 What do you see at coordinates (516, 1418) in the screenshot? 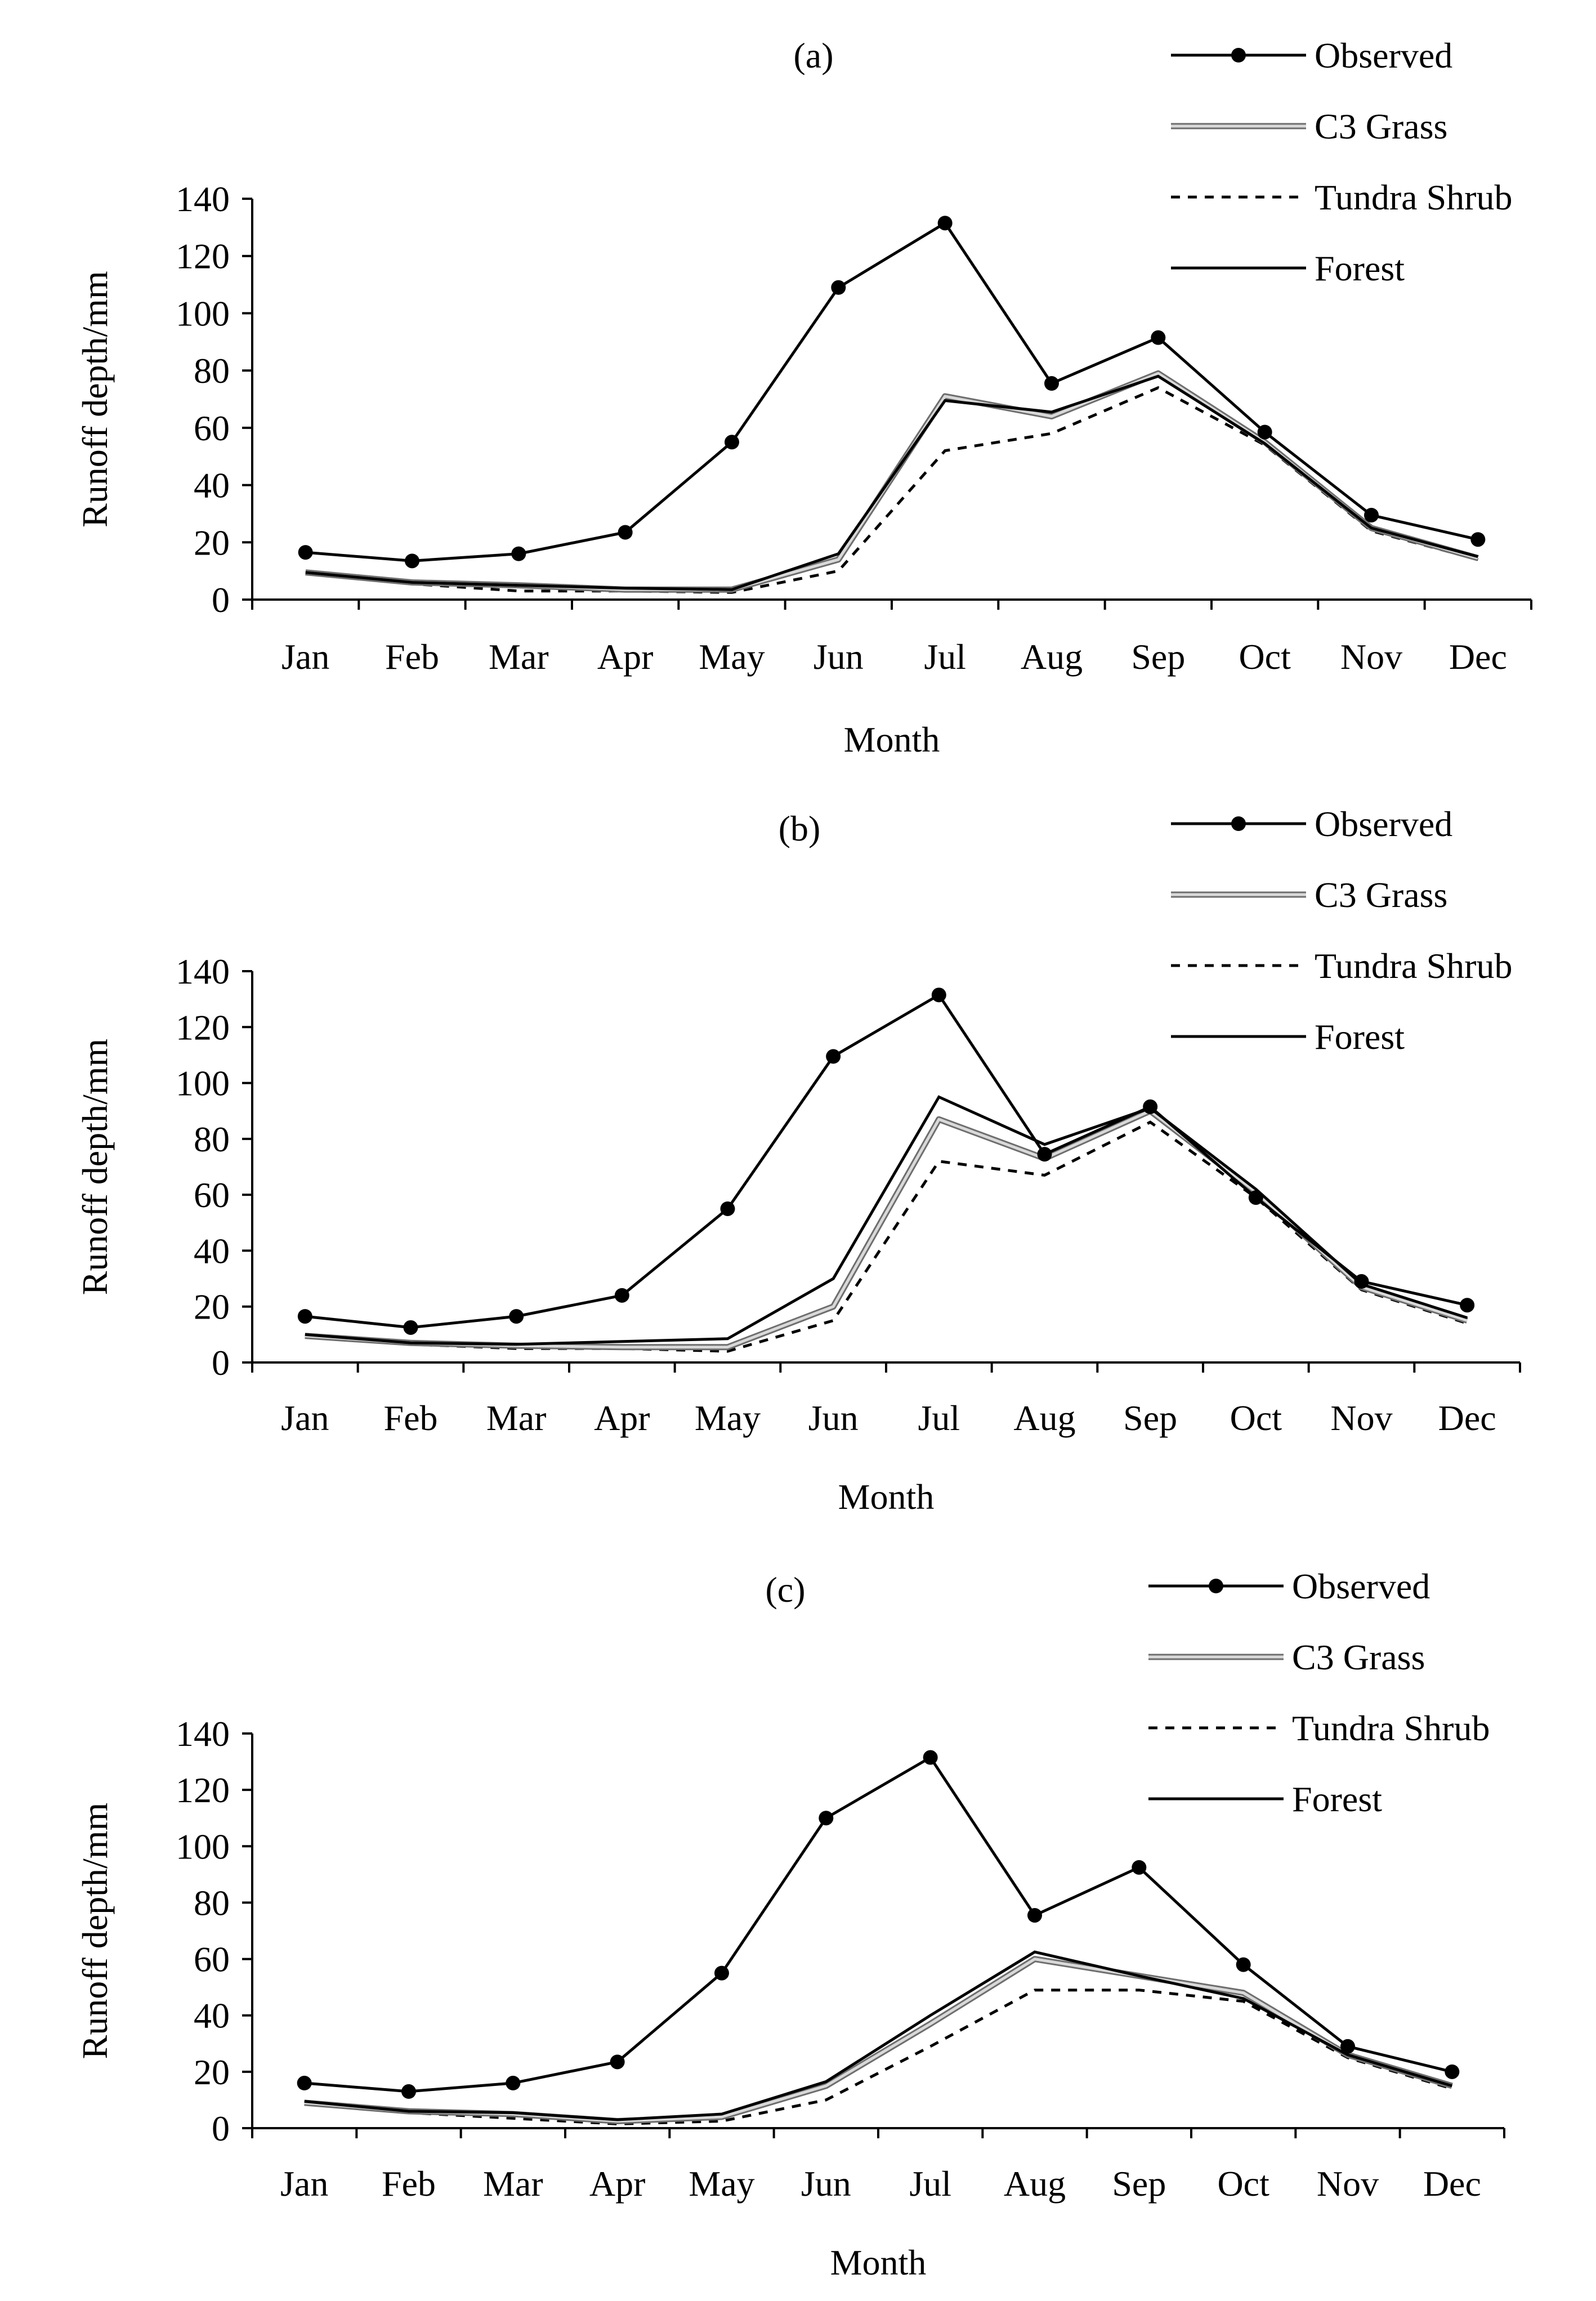
I see `x-tick-label: Mar` at bounding box center [516, 1418].